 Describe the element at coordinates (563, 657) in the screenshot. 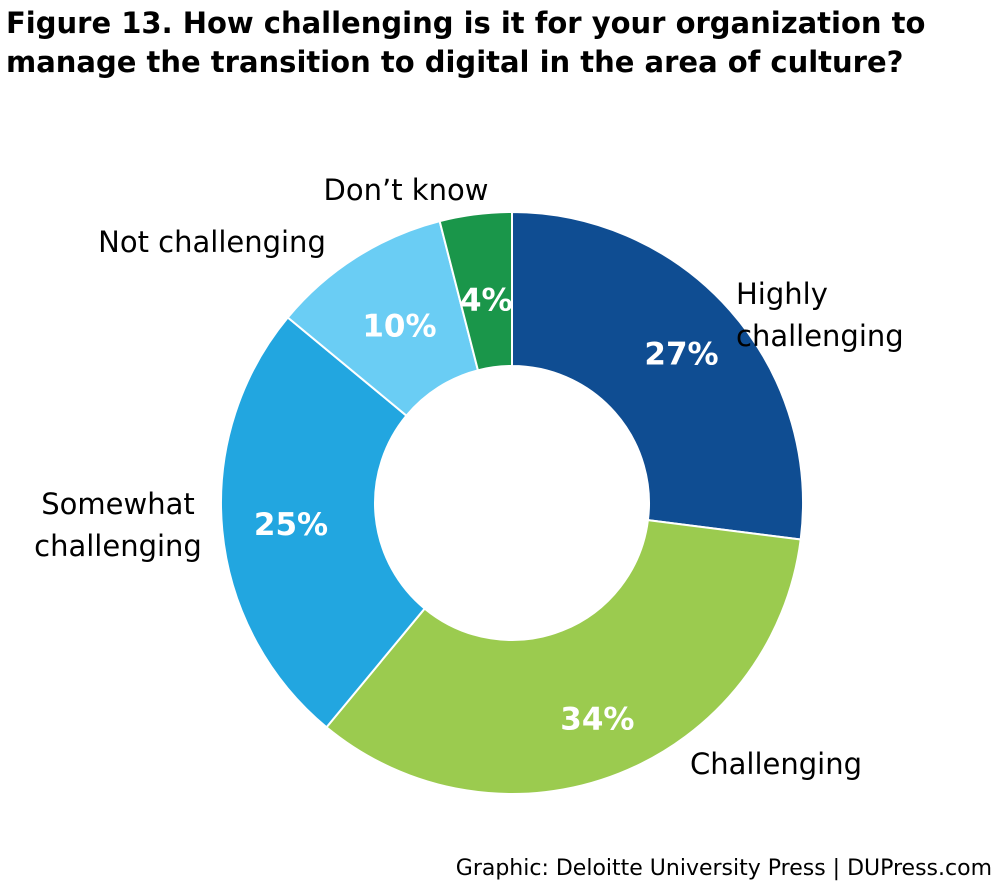

I see `slice-challenging` at that location.